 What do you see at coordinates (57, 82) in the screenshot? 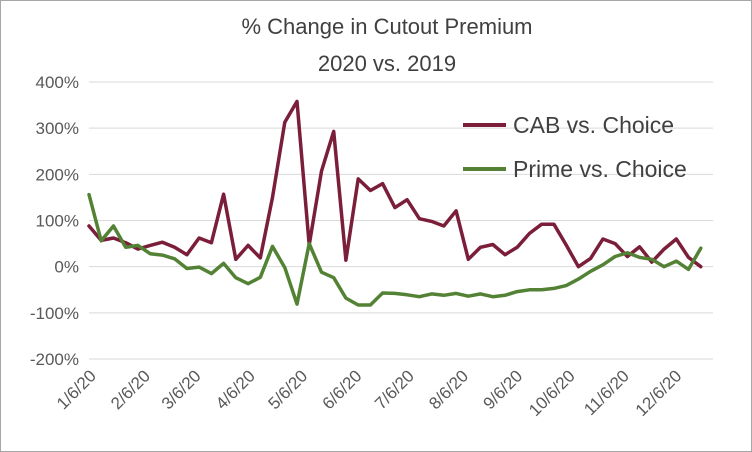
I see `y-tick-label: 400%` at bounding box center [57, 82].